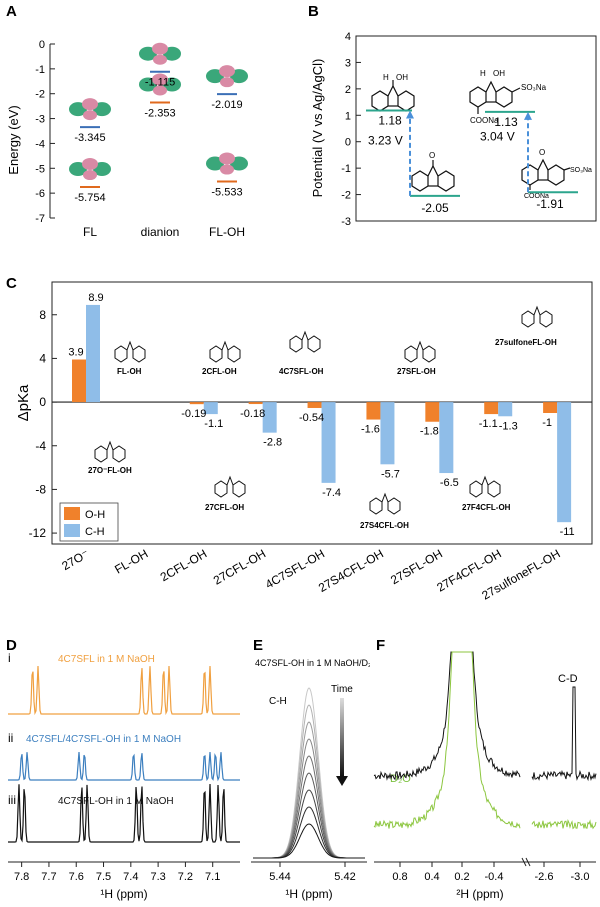 Image resolution: width=600 pixels, height=907 pixels. Describe the element at coordinates (312, 663) in the screenshot. I see `panel-e-title: 4C7SFL-OH in 1 M NaOH/D₂O` at that location.